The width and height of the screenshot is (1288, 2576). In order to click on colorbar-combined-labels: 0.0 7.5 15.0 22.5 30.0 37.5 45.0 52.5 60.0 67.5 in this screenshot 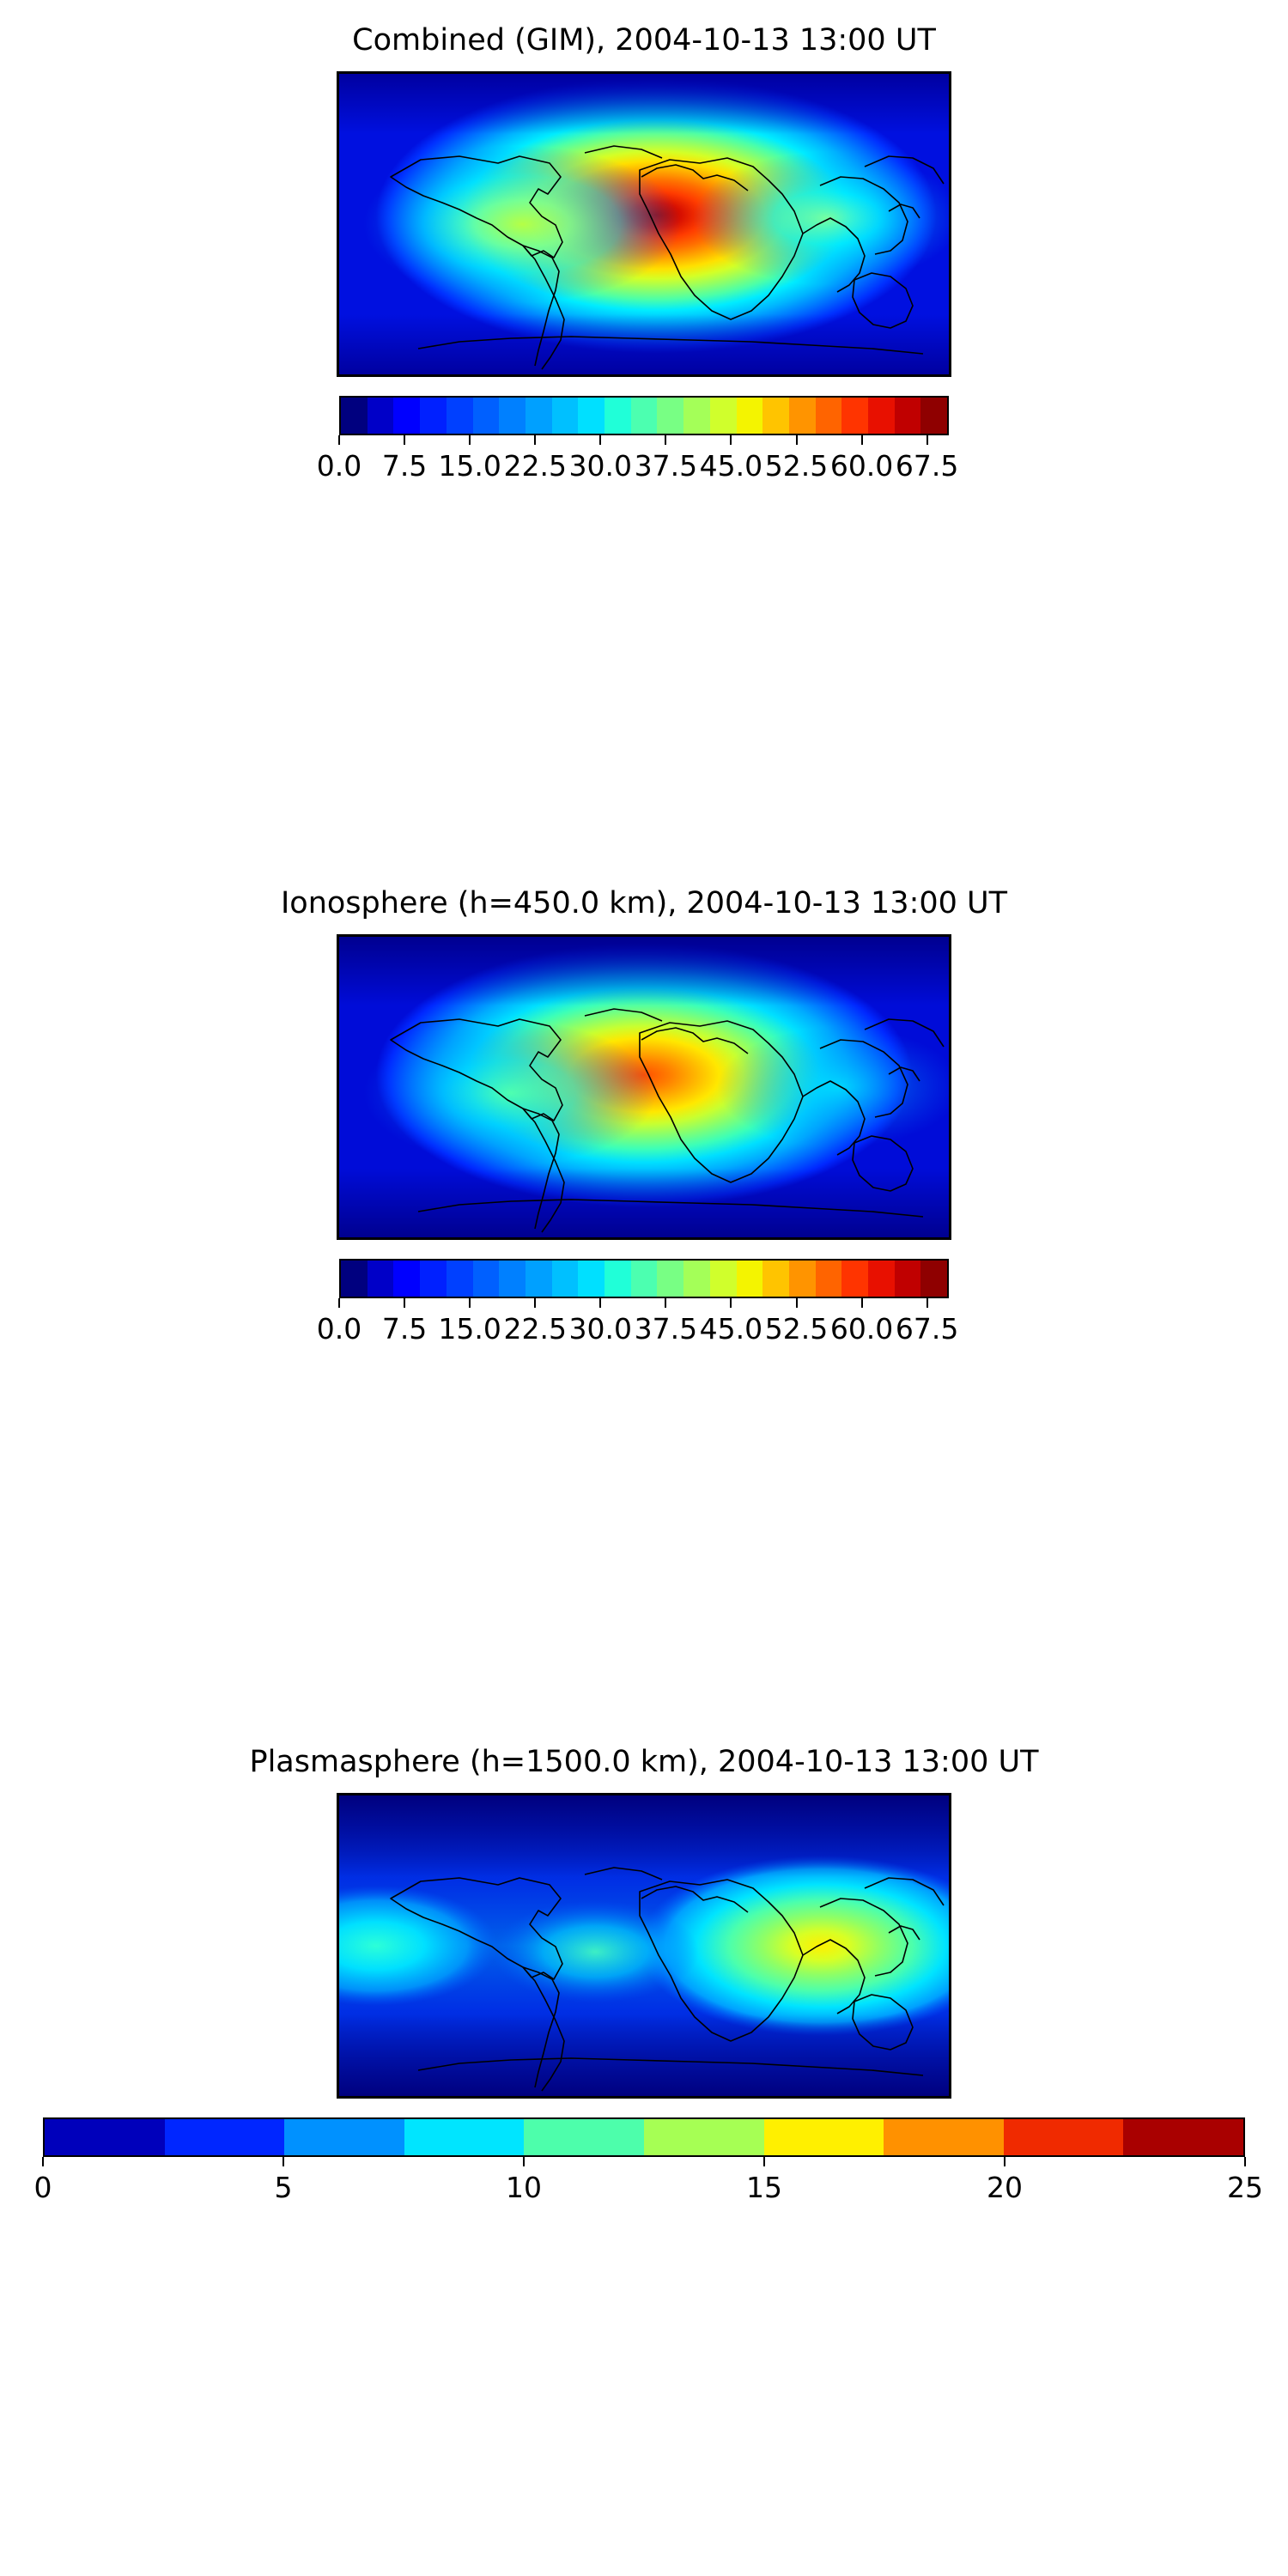, I will do `click(638, 466)`.